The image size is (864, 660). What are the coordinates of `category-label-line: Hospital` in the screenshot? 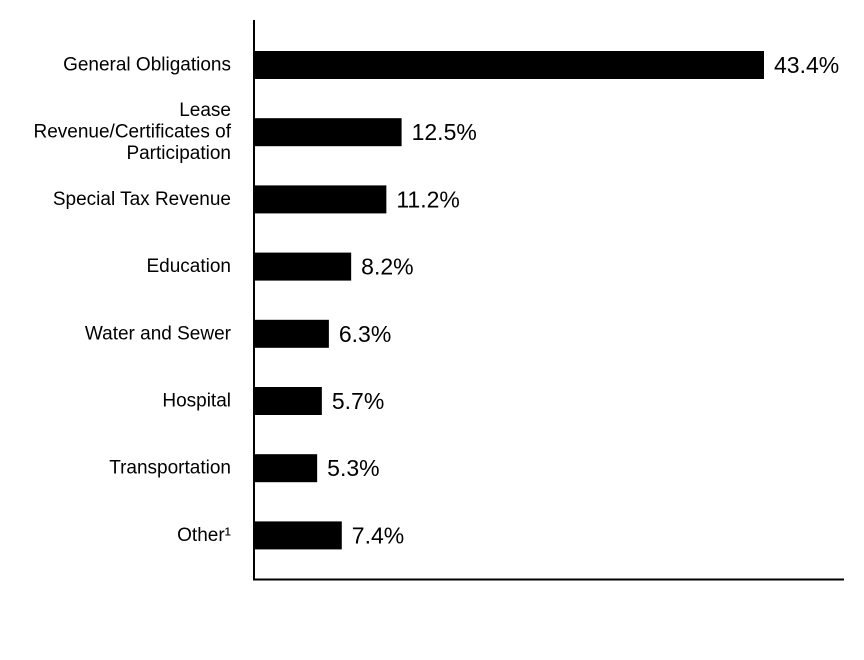 It's located at (196, 401).